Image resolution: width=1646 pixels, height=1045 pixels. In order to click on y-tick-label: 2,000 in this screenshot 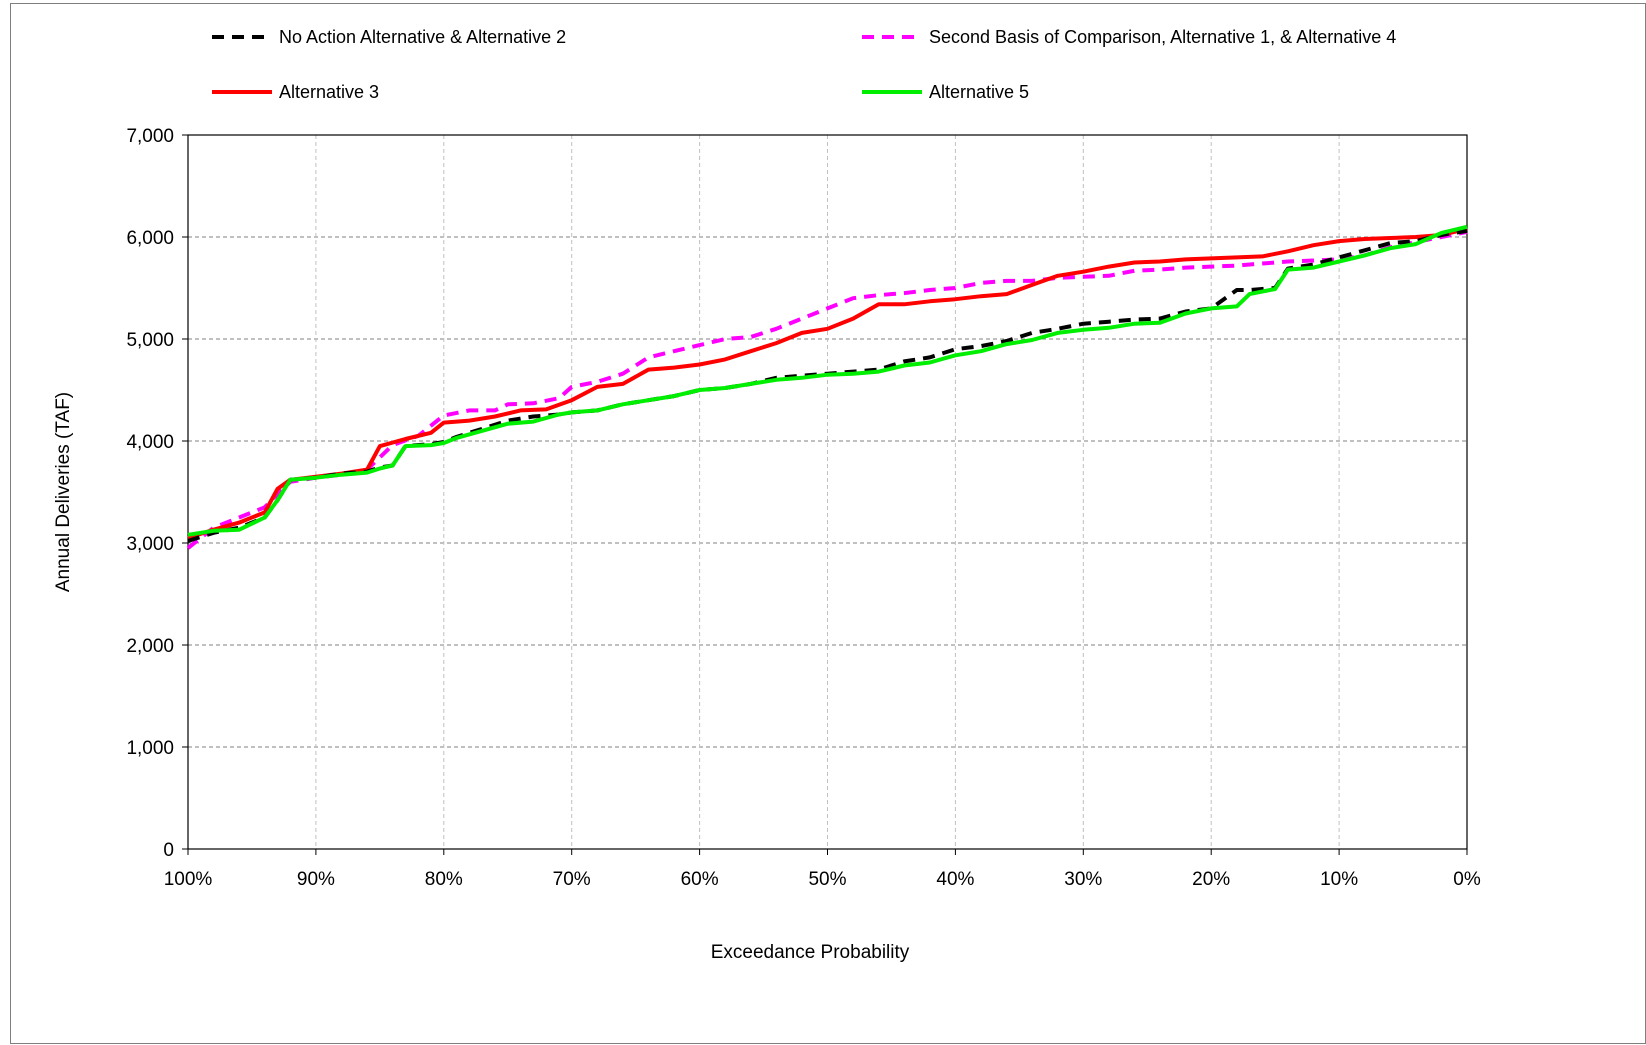, I will do `click(150, 646)`.